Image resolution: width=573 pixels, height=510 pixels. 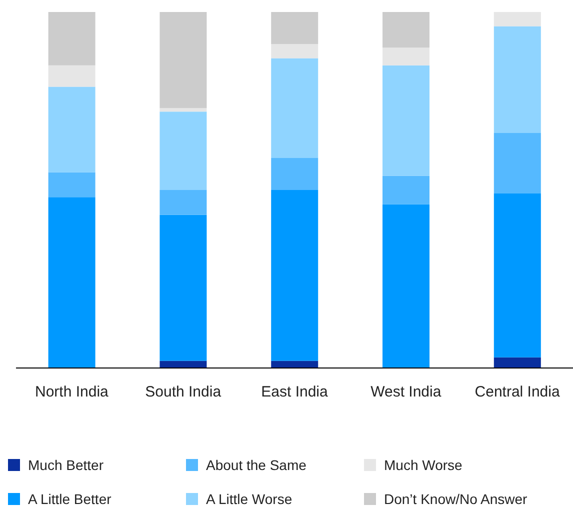 What do you see at coordinates (66, 465) in the screenshot?
I see `legend-label: Much Better` at bounding box center [66, 465].